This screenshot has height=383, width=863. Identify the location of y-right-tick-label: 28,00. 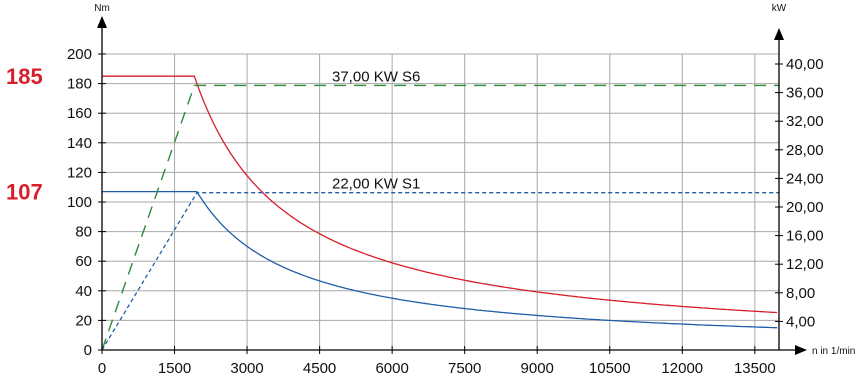
(805, 150).